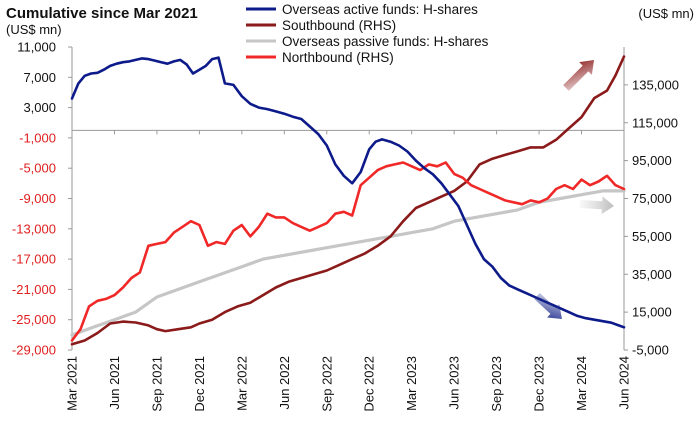 This screenshot has width=700, height=429. Describe the element at coordinates (339, 25) in the screenshot. I see `legend-label: Southbound (RHS)` at that location.